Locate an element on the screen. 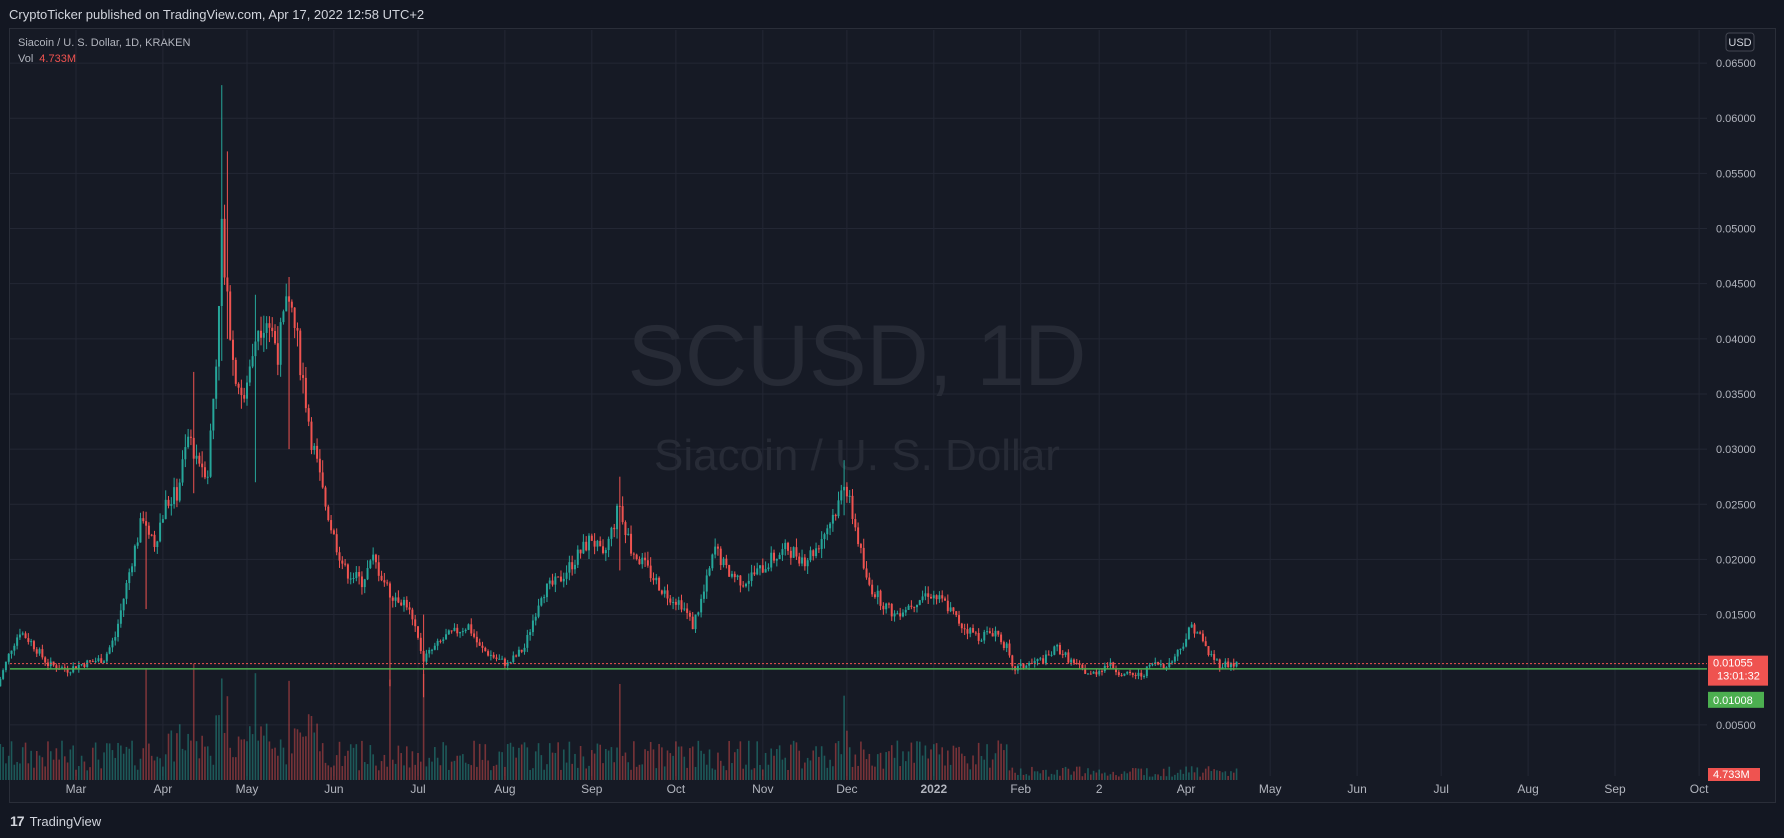 The image size is (1784, 838). tradingview-logo-icon: 17 is located at coordinates (17, 821).